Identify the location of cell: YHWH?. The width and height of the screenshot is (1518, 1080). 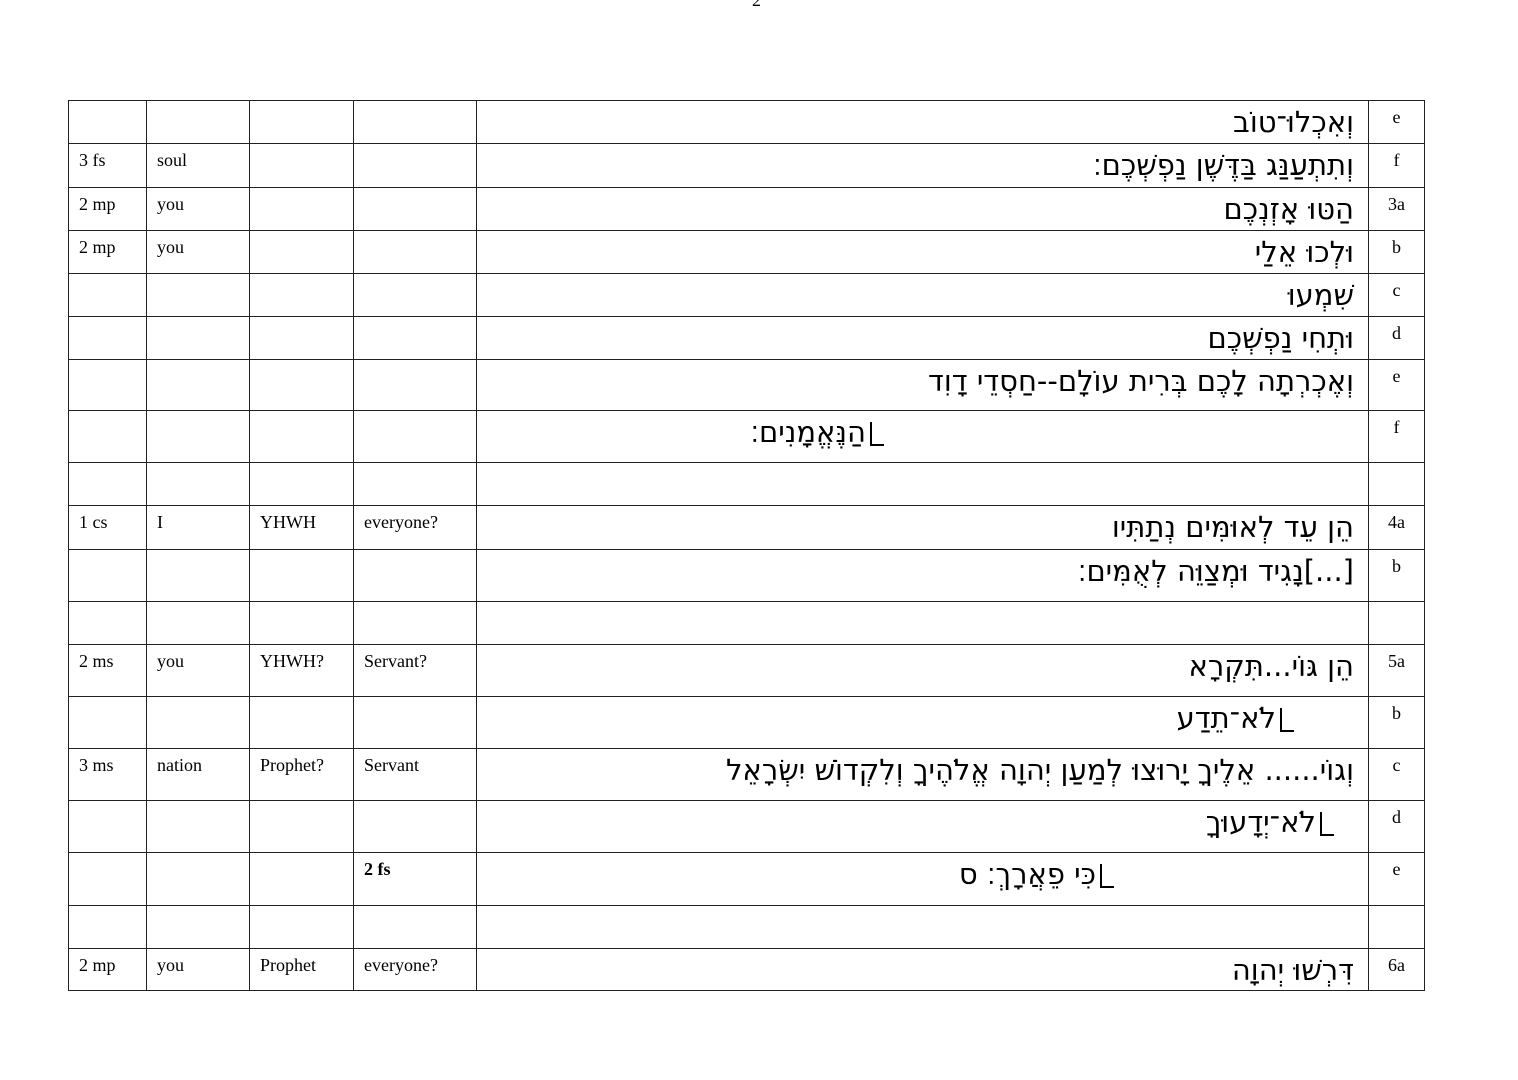
(301, 670).